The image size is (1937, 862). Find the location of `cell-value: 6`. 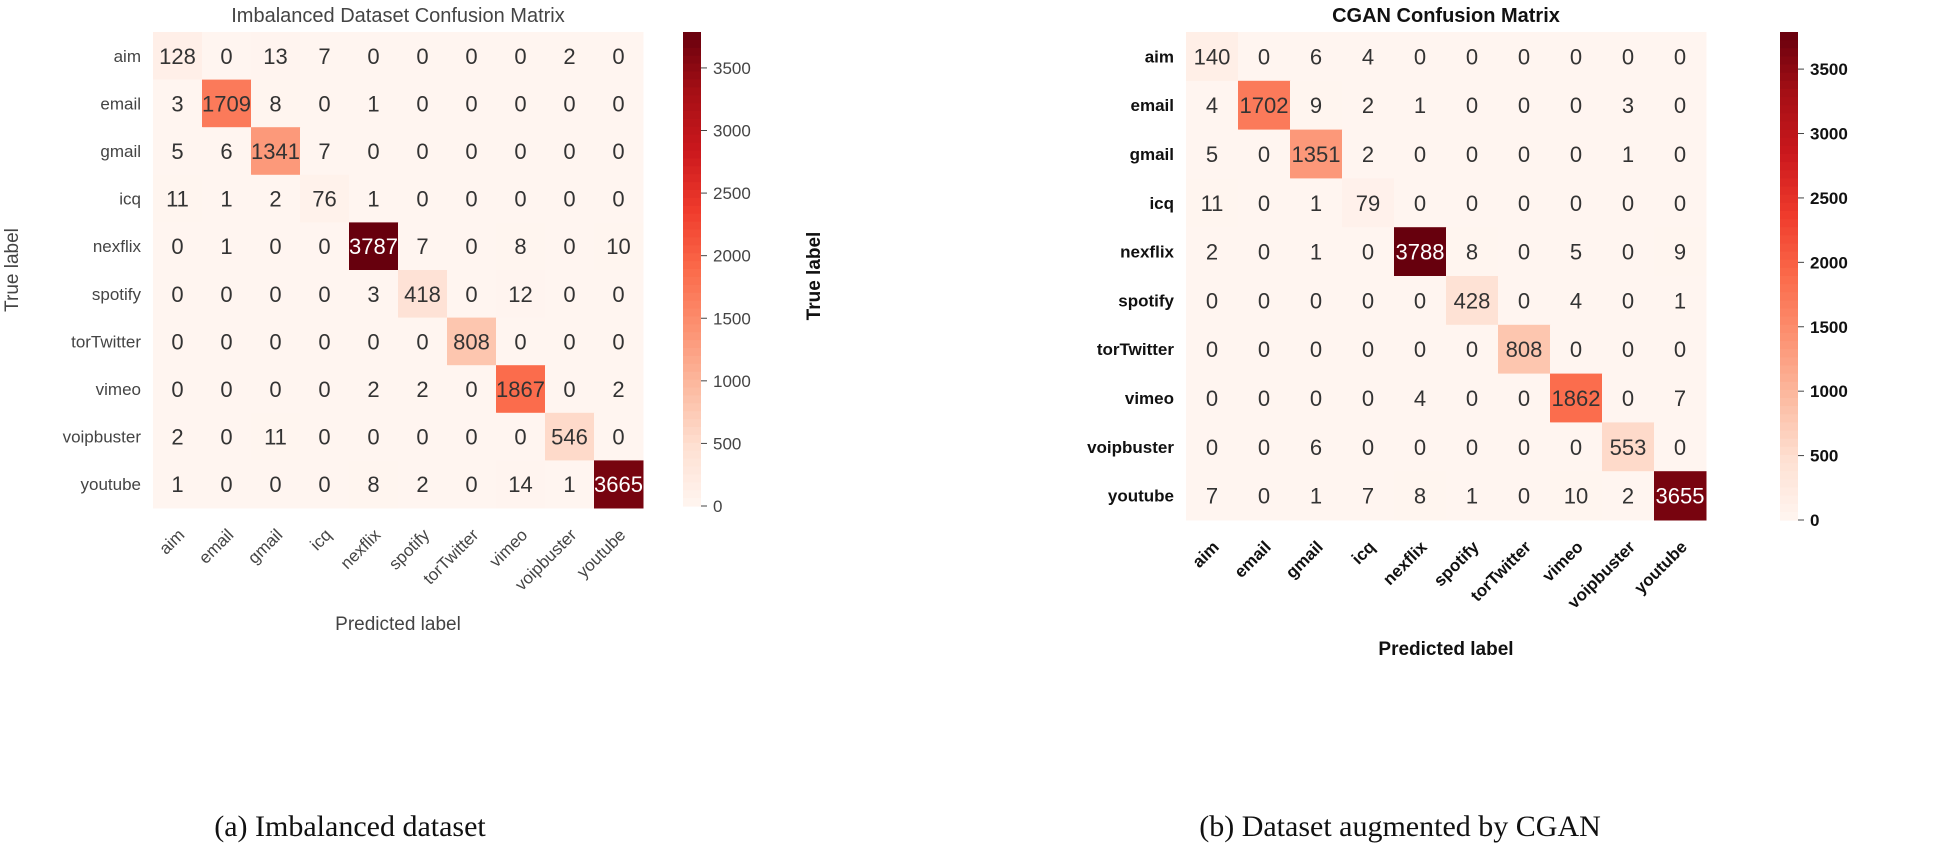

cell-value: 6 is located at coordinates (226, 151).